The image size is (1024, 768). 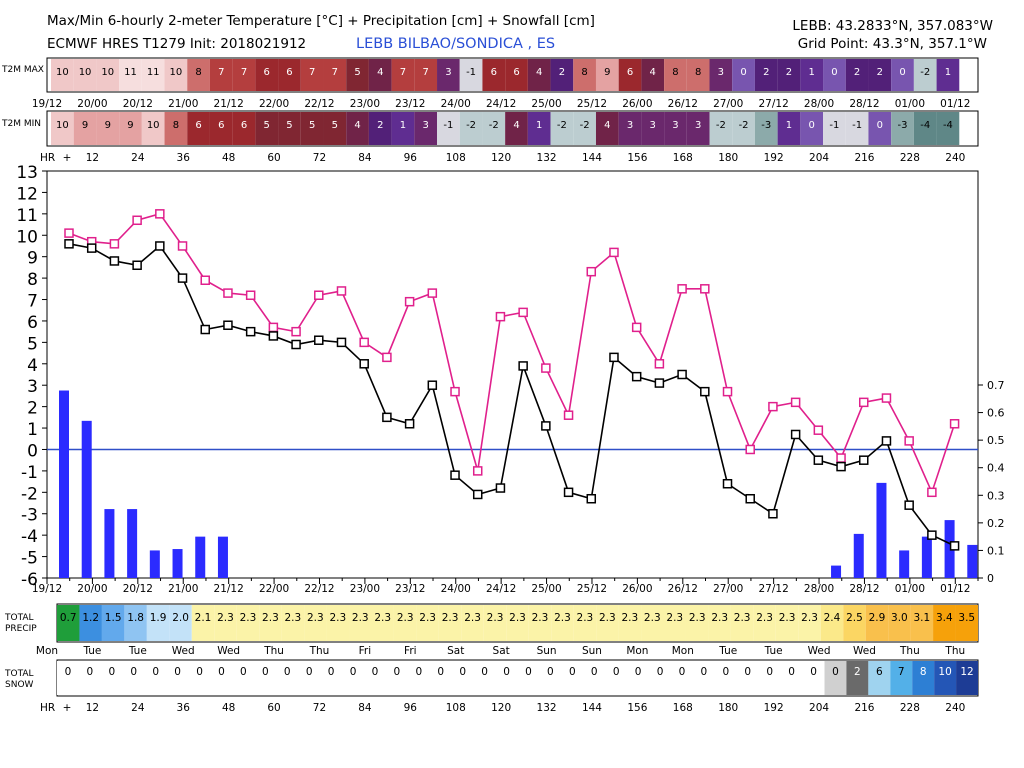 I want to click on precip-tick-label: 0.5, so click(x=996, y=440).